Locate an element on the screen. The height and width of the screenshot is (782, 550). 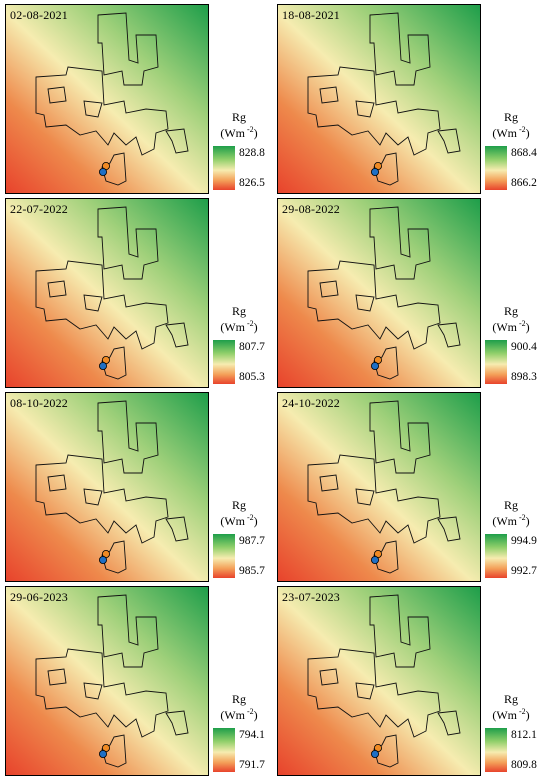
legend-max-value: 807.7 is located at coordinates (252, 347).